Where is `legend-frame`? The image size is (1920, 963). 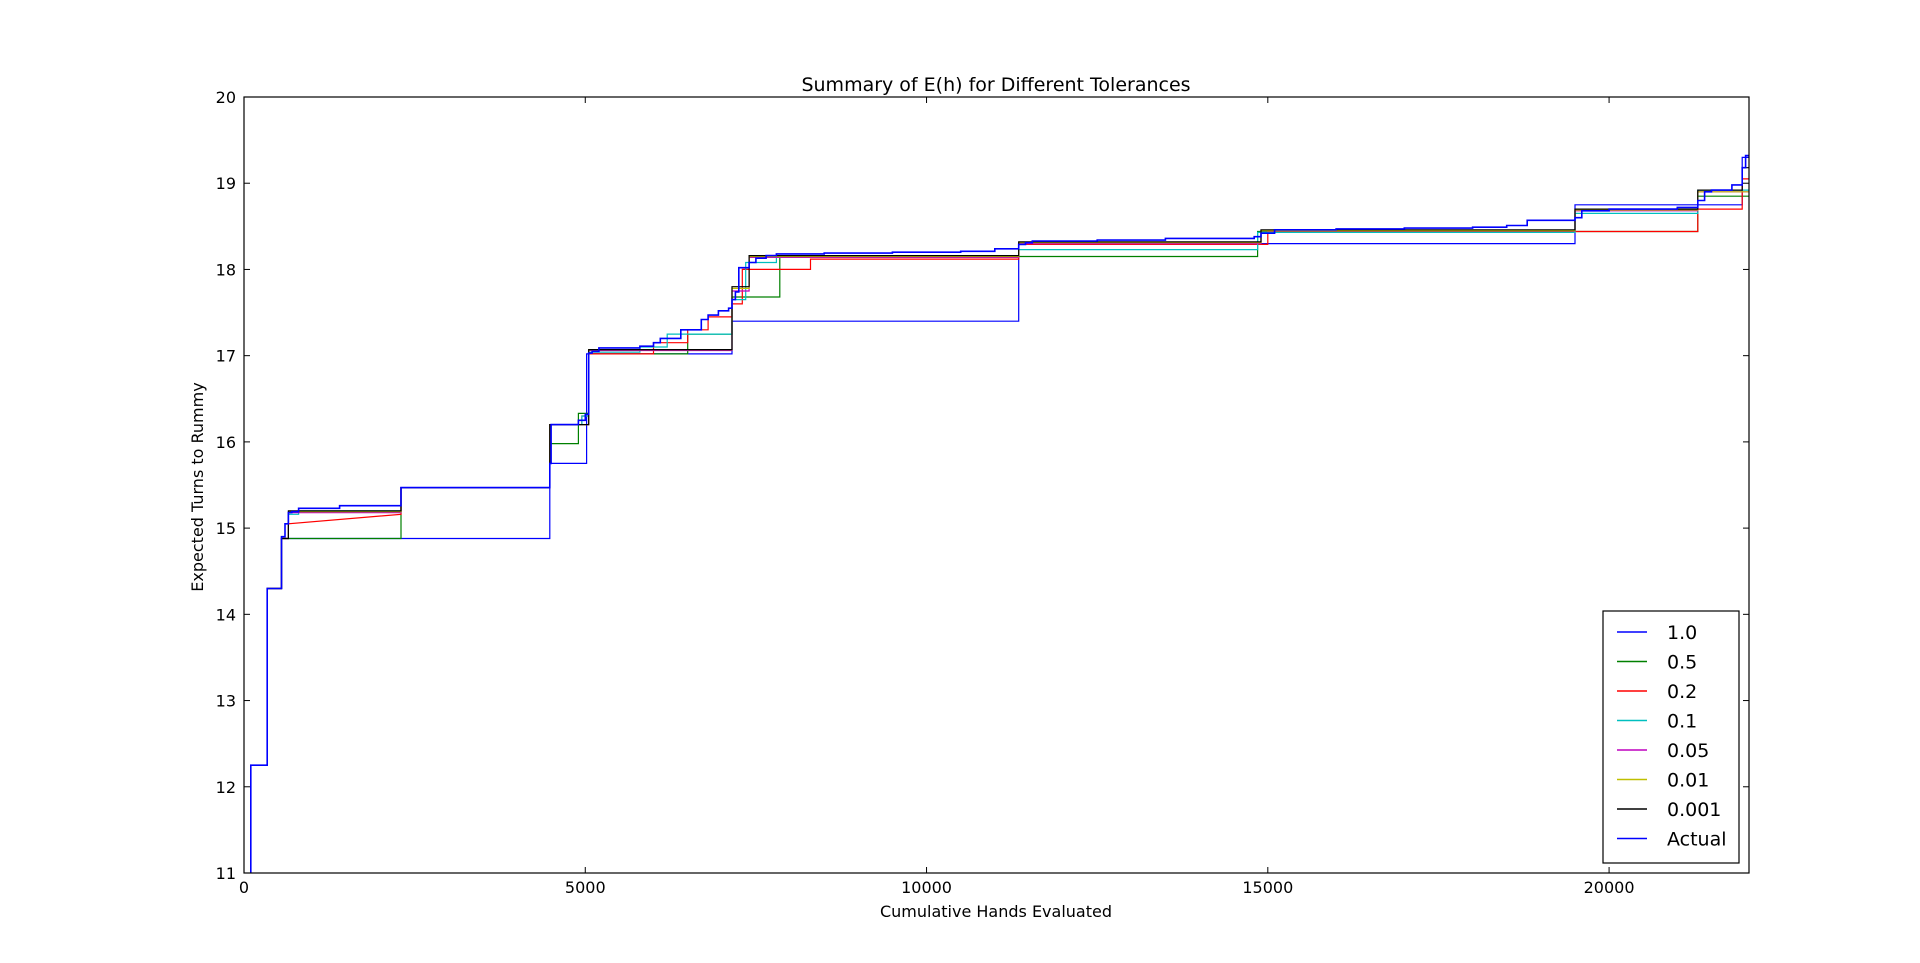
legend-frame is located at coordinates (1671, 737).